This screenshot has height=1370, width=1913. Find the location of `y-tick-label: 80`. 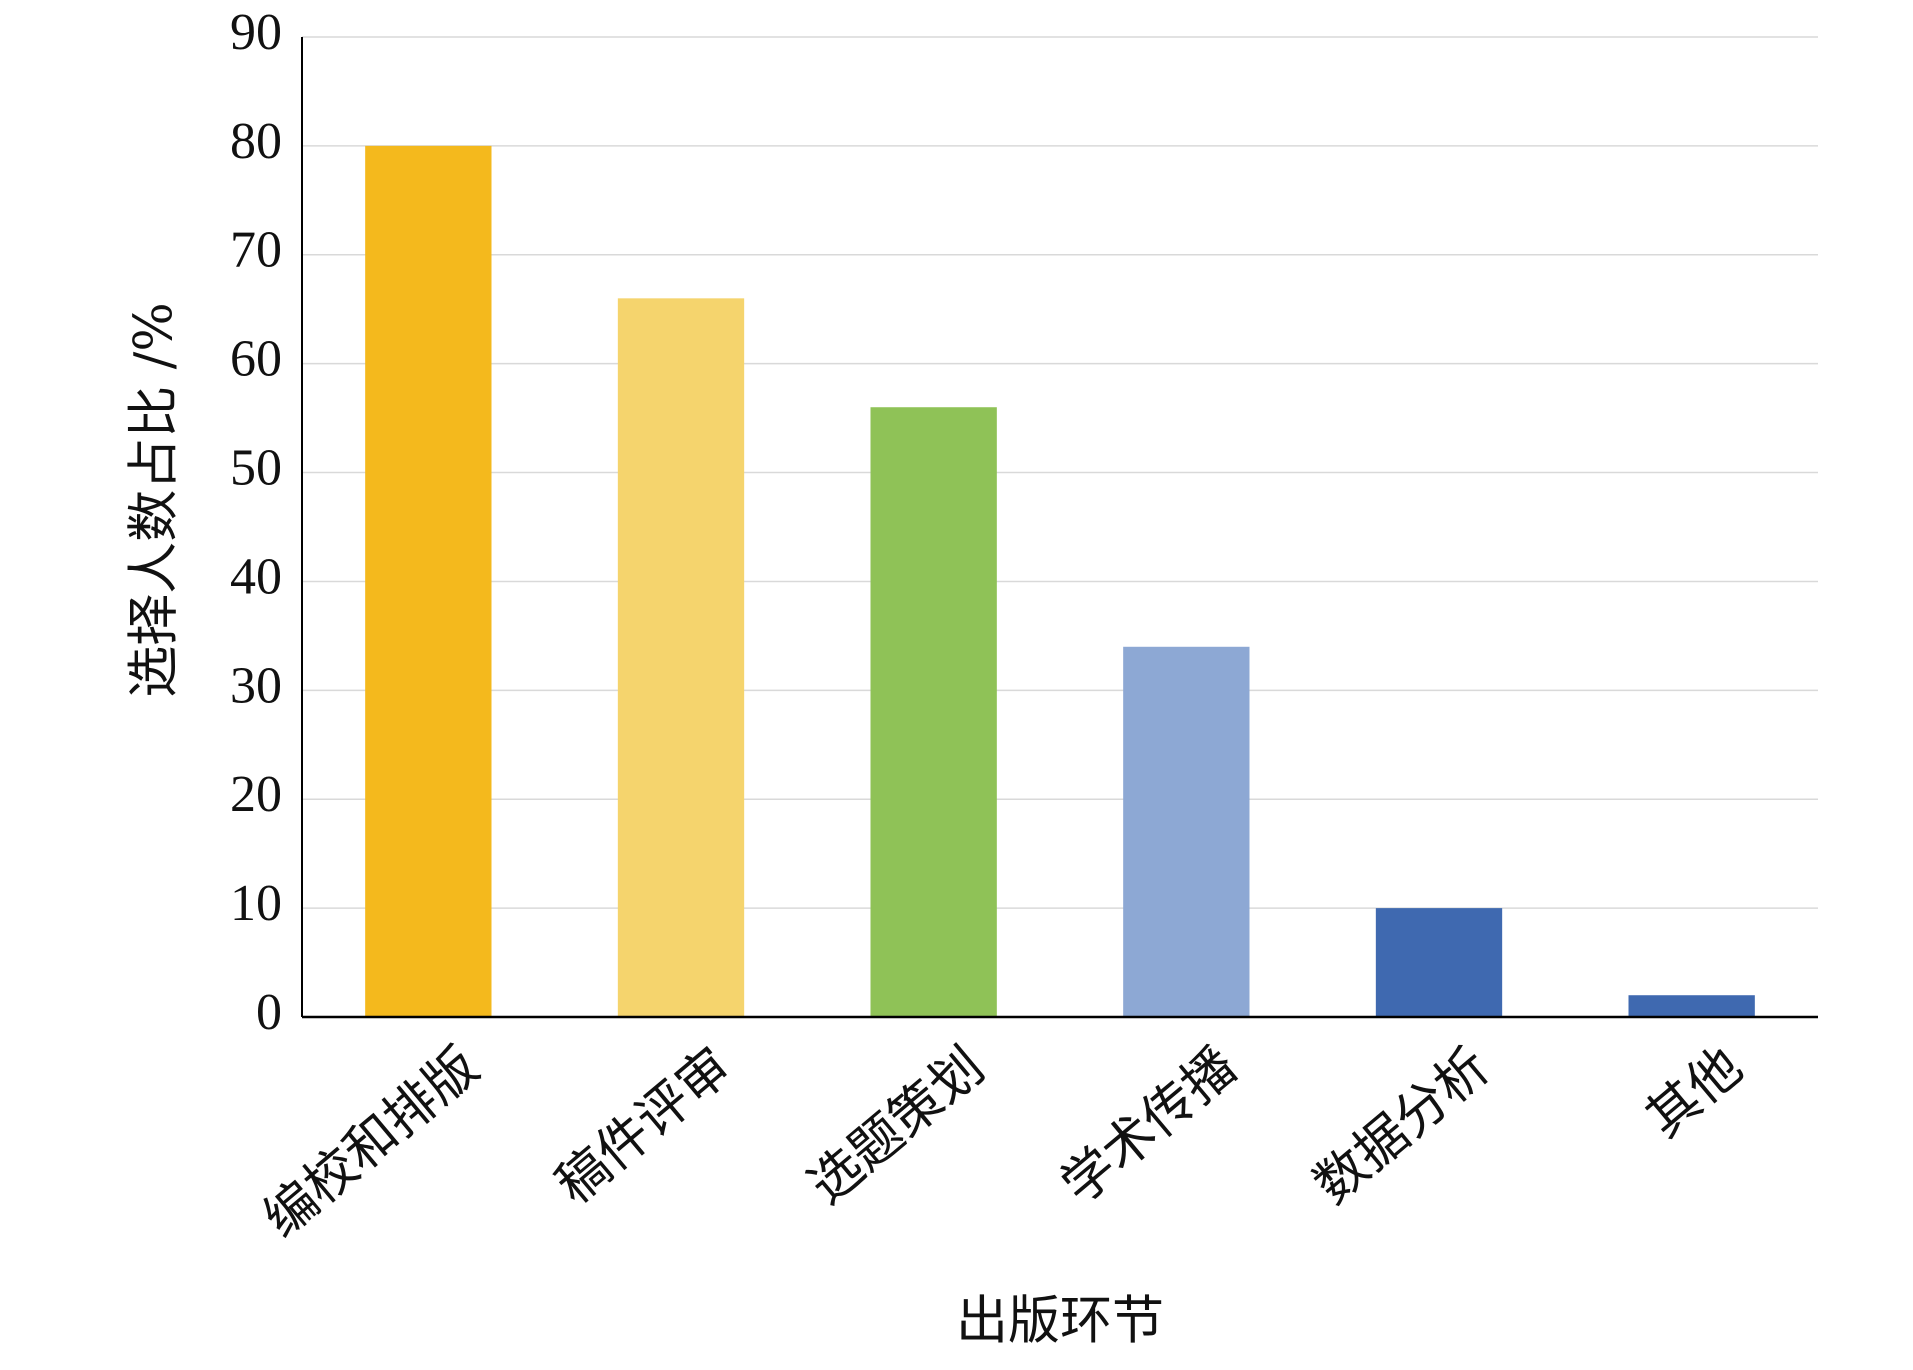

y-tick-label: 80 is located at coordinates (256, 141).